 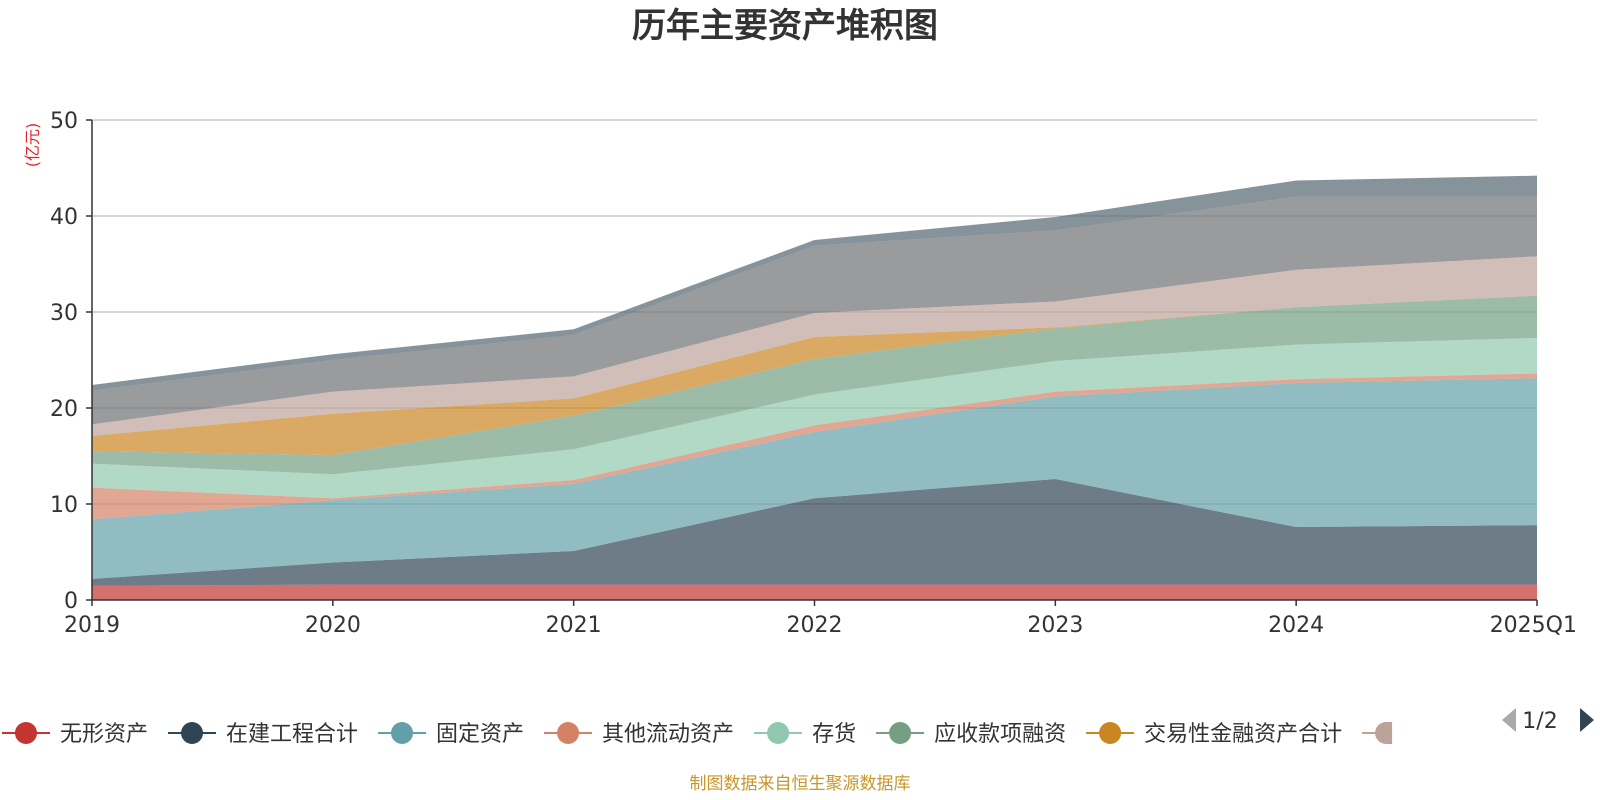 I want to click on chart-title: 历年主要资产堆积图, so click(x=785, y=26).